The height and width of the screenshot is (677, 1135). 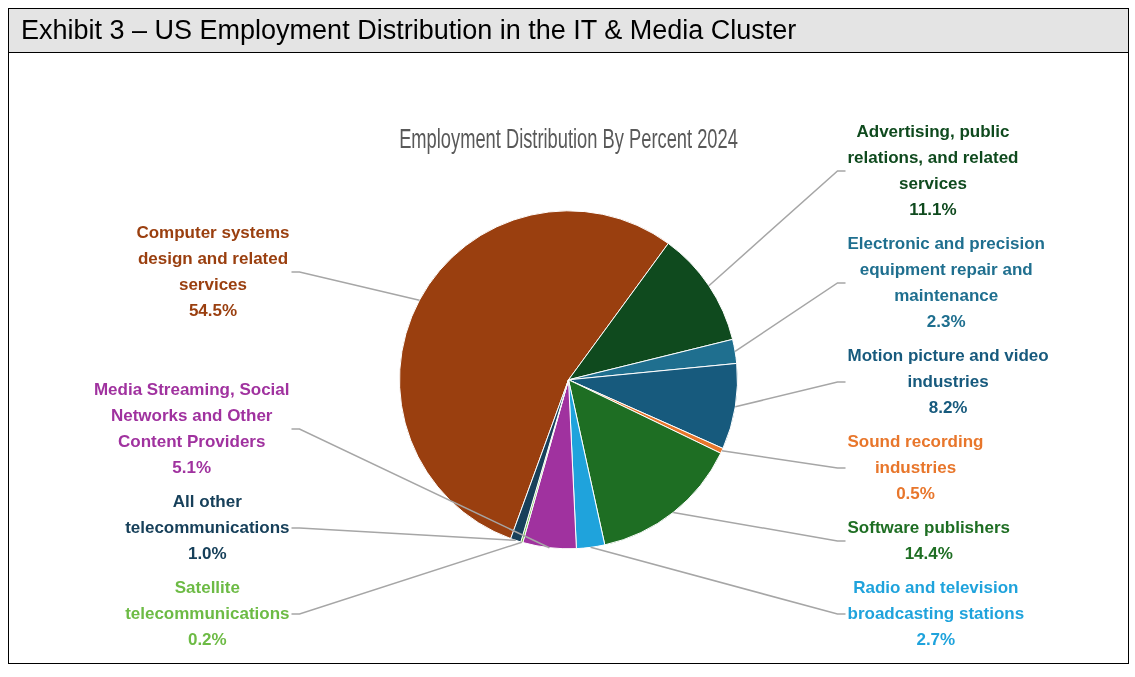 What do you see at coordinates (946, 321) in the screenshot?
I see `data-label: 2.3%` at bounding box center [946, 321].